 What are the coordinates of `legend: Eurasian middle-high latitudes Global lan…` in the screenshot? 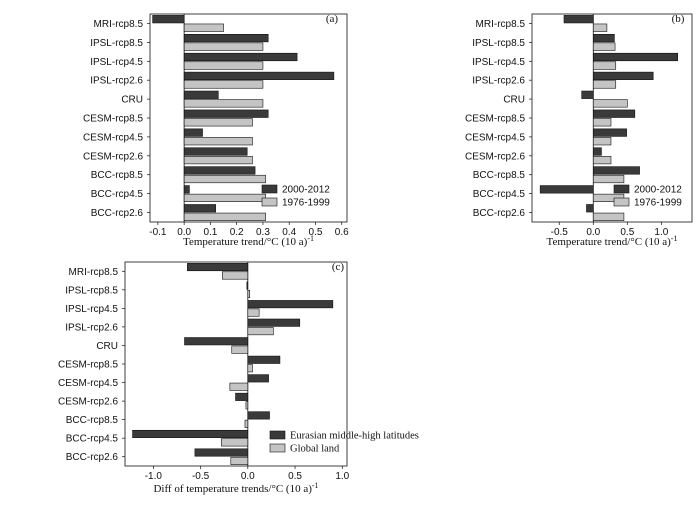 It's located at (344, 443).